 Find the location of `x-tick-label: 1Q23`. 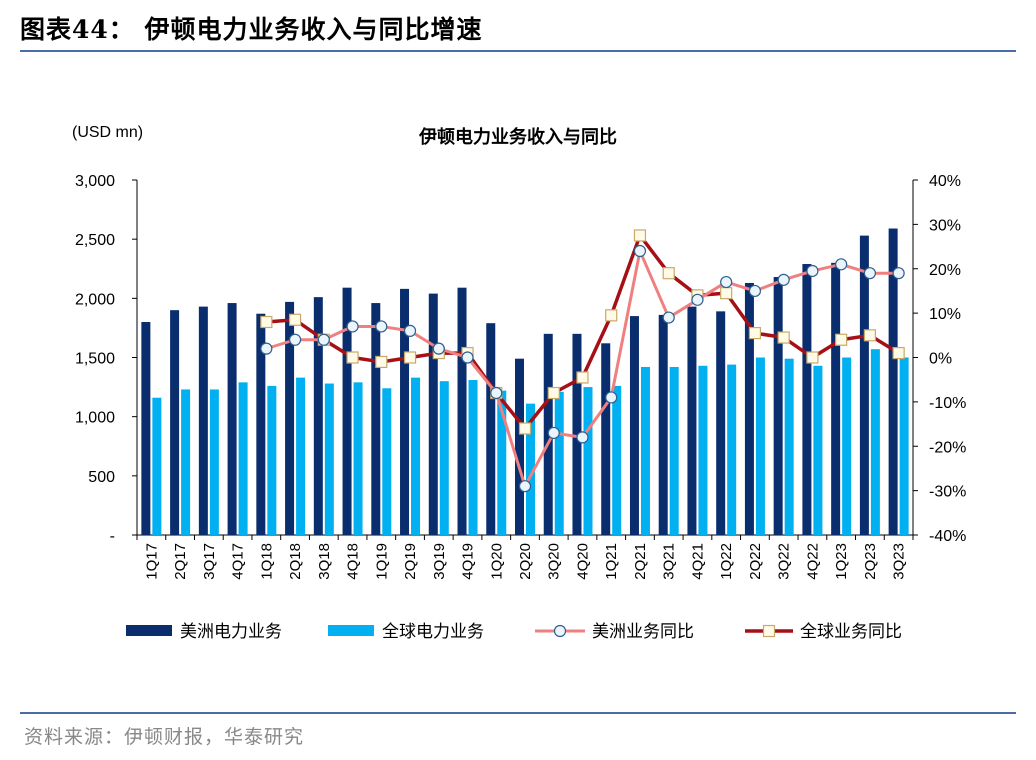

x-tick-label: 1Q23 is located at coordinates (841, 561).